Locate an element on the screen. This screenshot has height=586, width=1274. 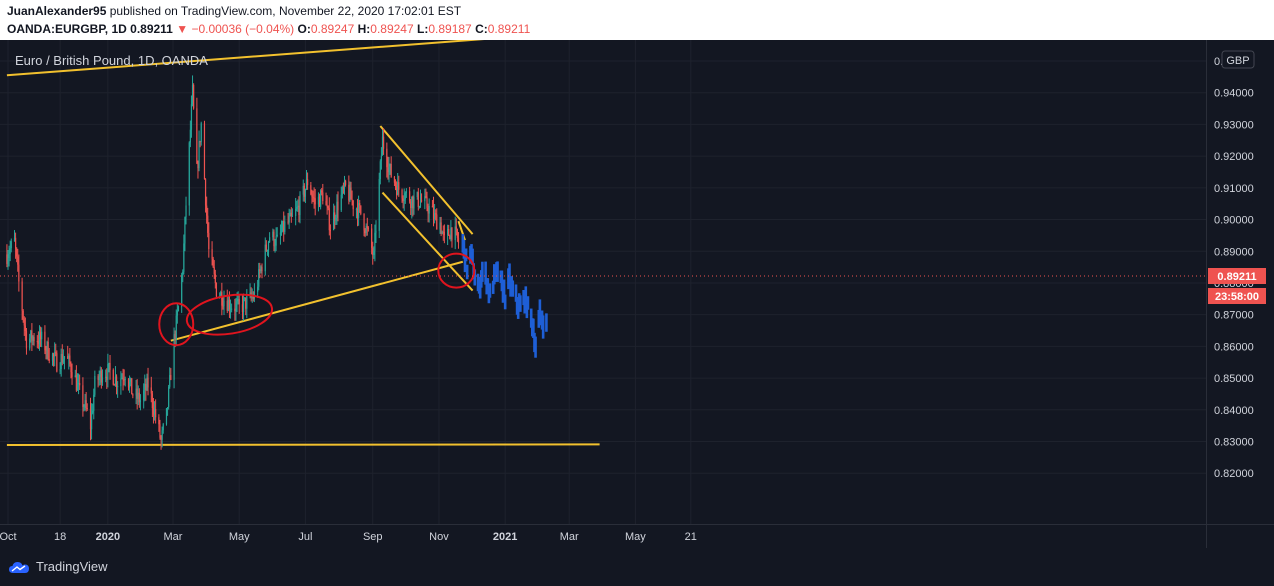
low-value: 0.89187 is located at coordinates (450, 29).